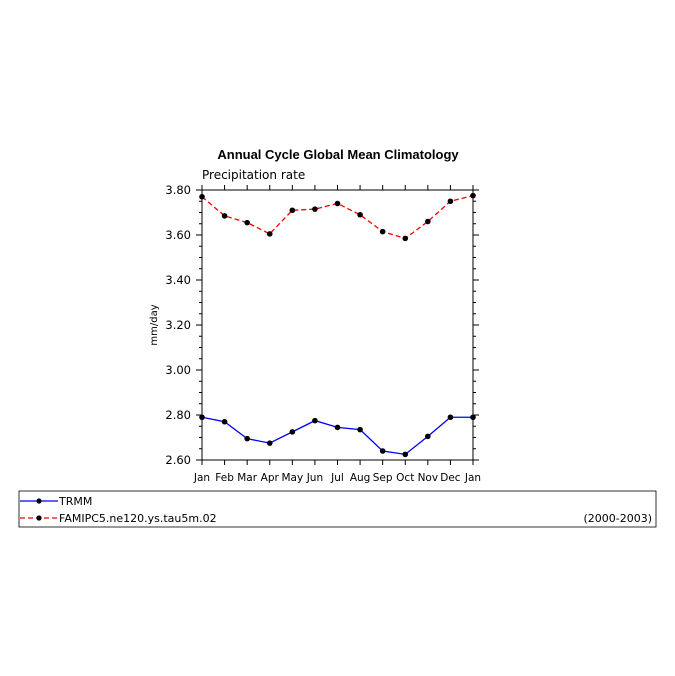  What do you see at coordinates (224, 478) in the screenshot?
I see `x-tick-label: Feb` at bounding box center [224, 478].